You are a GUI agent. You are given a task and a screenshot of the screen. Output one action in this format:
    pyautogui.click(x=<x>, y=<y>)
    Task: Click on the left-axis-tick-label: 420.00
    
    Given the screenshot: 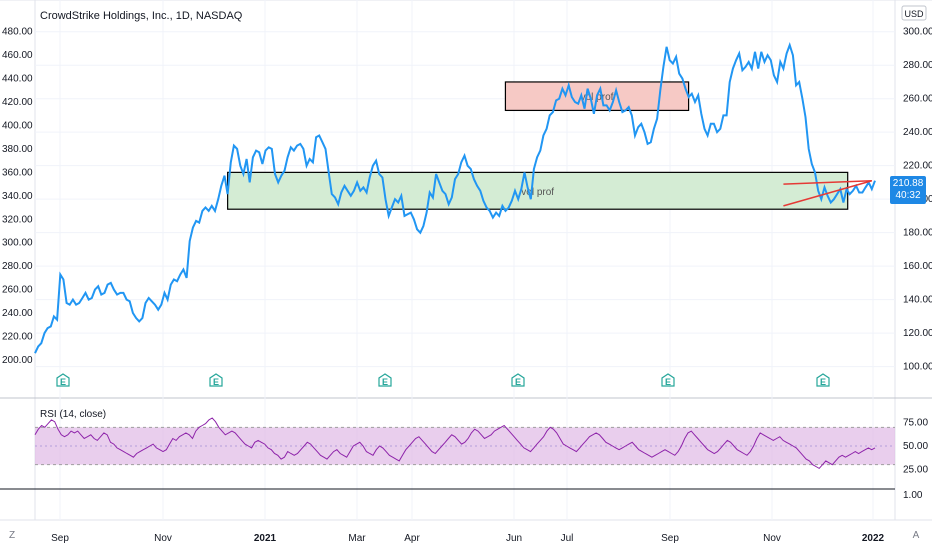 What is the action you would take?
    pyautogui.click(x=17, y=102)
    